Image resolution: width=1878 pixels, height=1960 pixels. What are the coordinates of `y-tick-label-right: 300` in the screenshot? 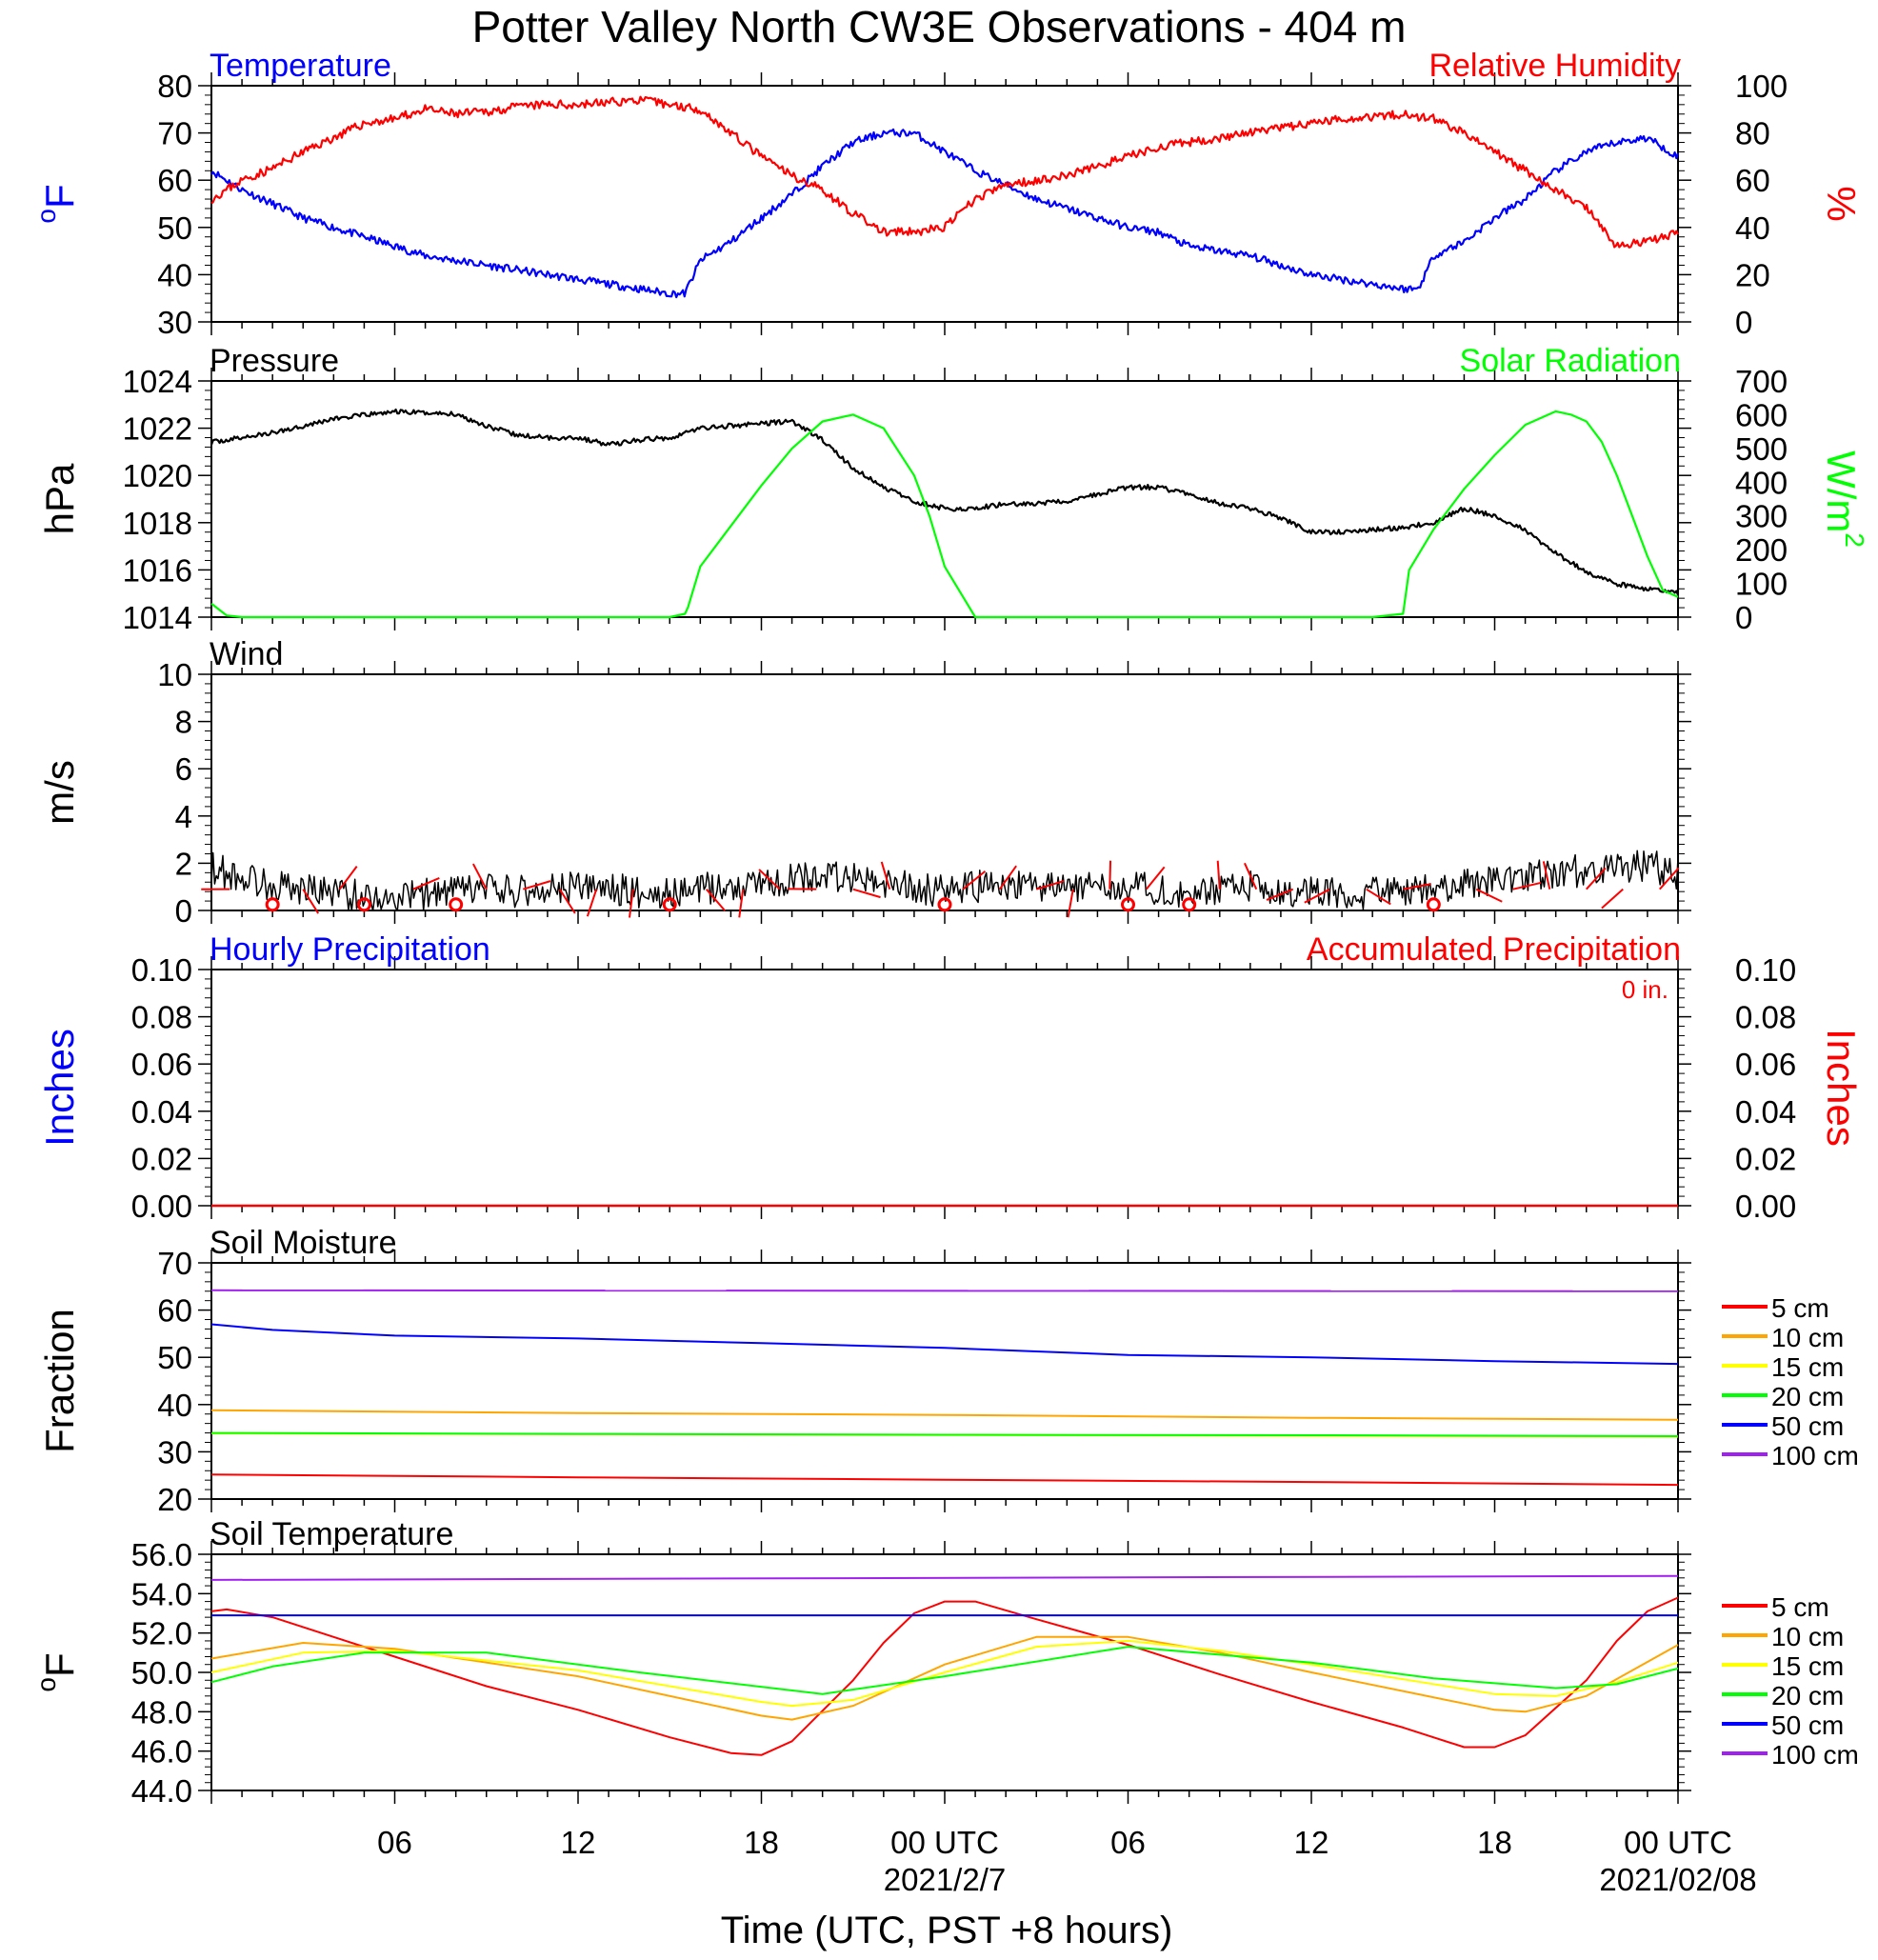 It's located at (1761, 516).